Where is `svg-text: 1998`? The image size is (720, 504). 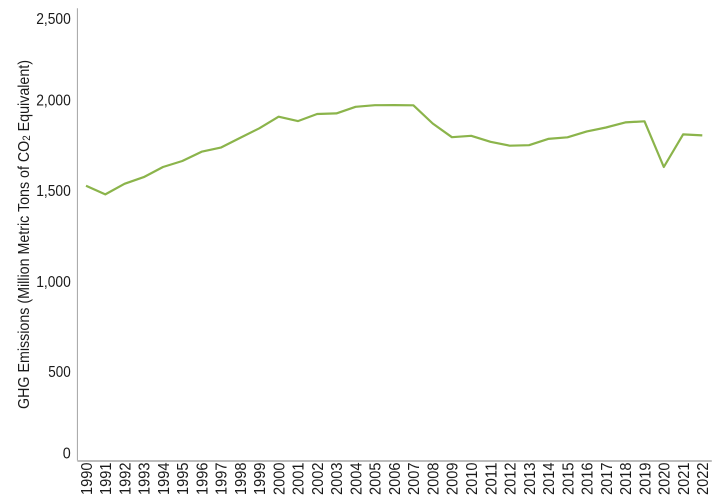 svg-text: 1998 is located at coordinates (241, 478).